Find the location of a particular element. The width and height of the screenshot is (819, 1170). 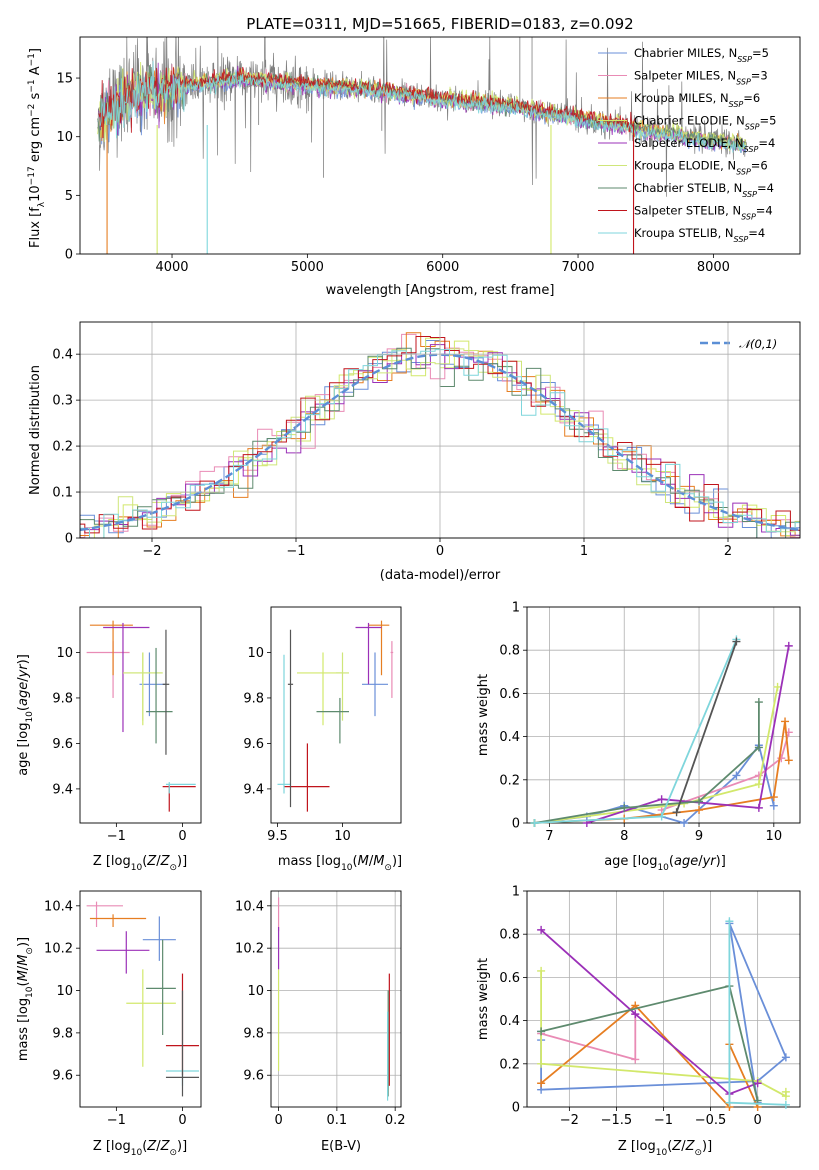

weight-z-xtick-label: 0 is located at coordinates (757, 1120).